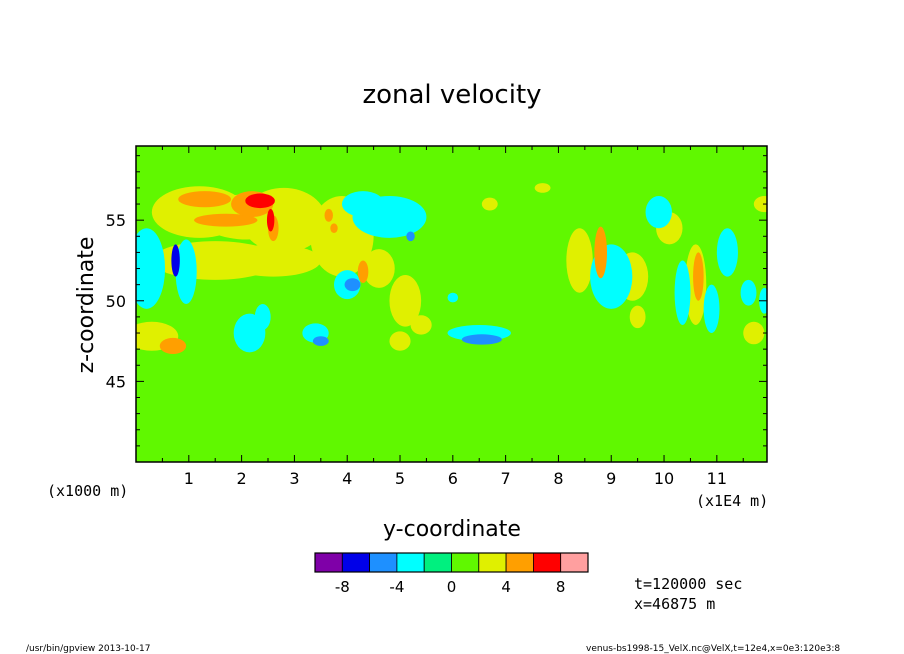 This screenshot has width=904, height=654. Describe the element at coordinates (674, 604) in the screenshot. I see `position-annotation: x=46875 m` at that location.